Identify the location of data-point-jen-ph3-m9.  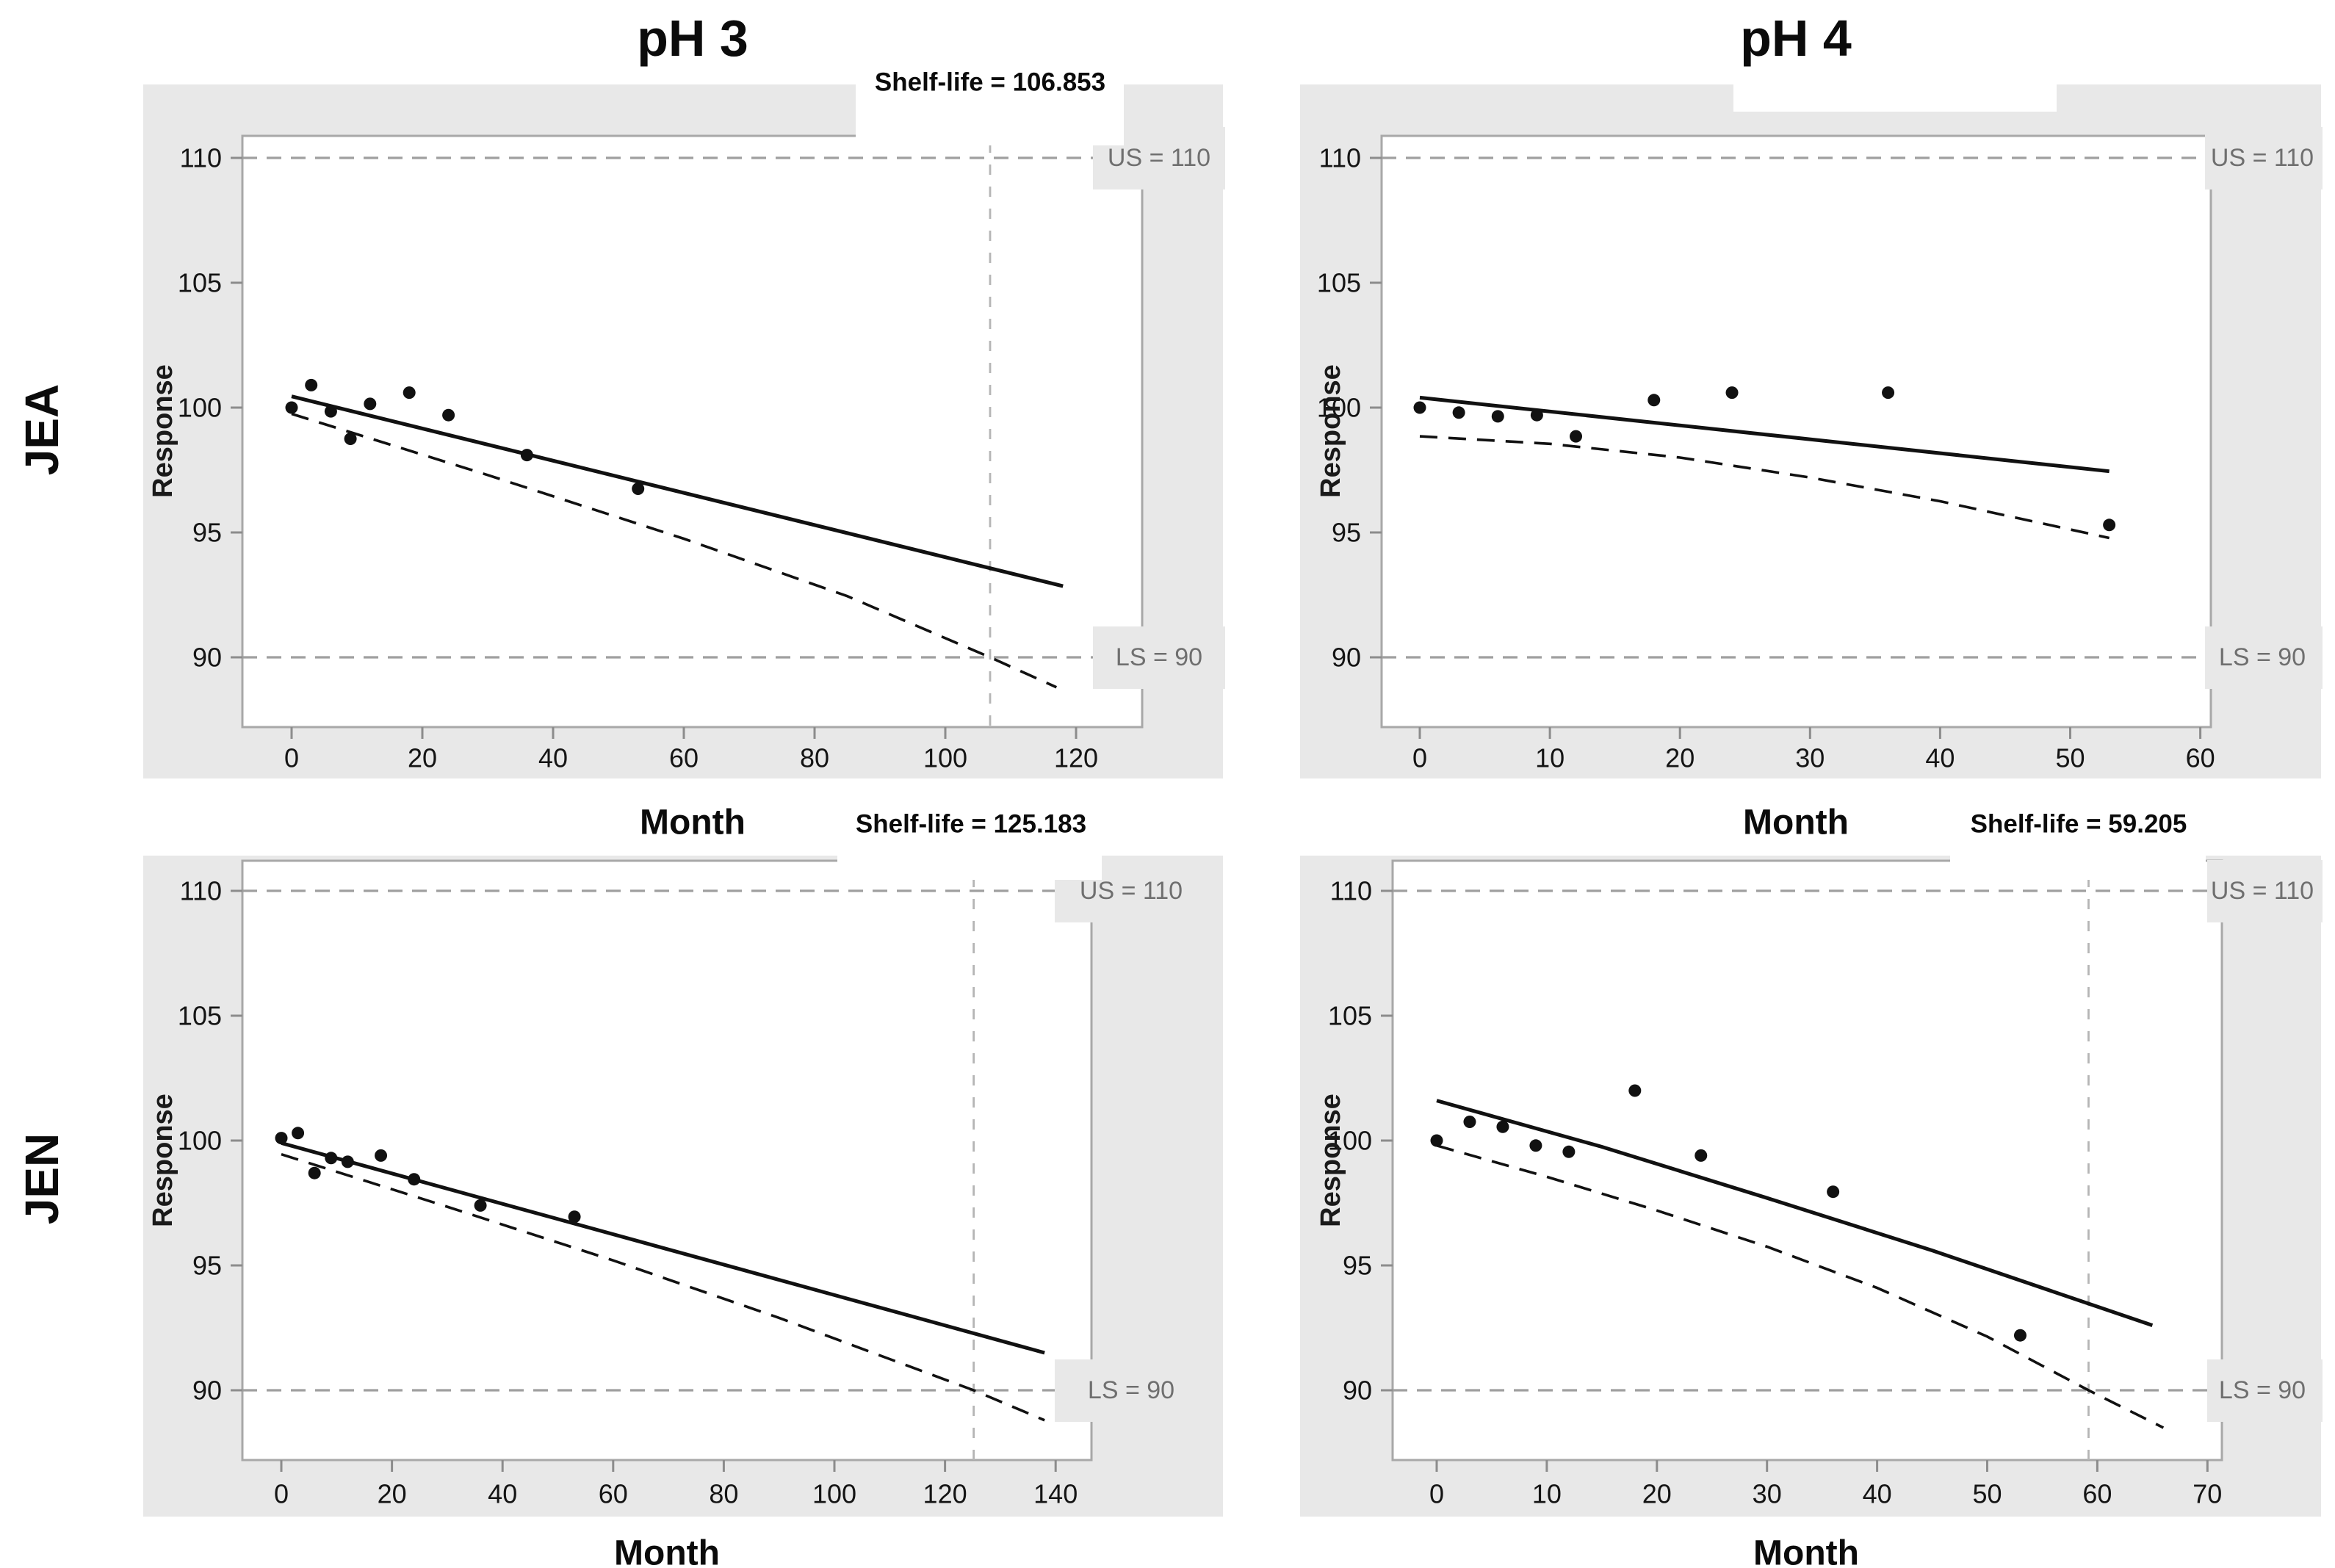
(331, 1158).